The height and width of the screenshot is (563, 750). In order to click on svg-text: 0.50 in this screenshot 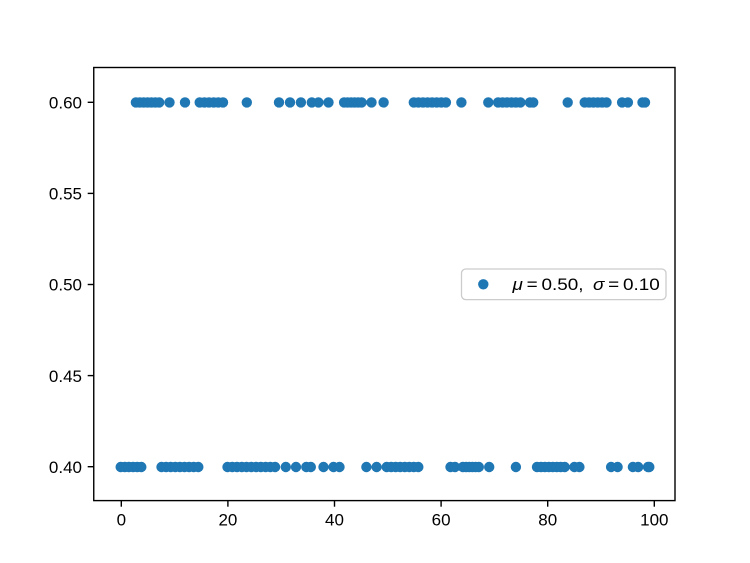, I will do `click(65, 285)`.